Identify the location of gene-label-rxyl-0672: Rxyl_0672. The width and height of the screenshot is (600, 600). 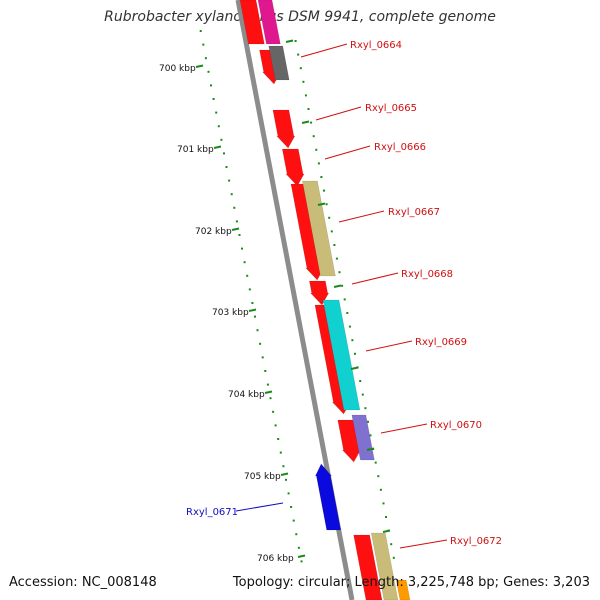
(476, 541).